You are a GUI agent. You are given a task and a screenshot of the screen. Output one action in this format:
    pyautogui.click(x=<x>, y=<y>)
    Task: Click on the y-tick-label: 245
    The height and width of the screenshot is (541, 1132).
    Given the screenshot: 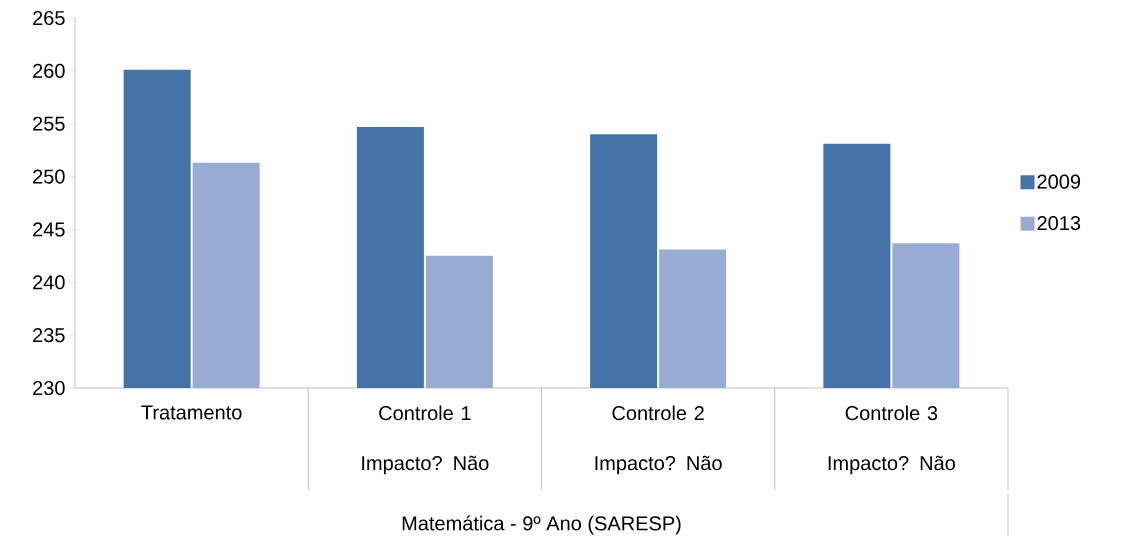 What is the action you would take?
    pyautogui.click(x=49, y=229)
    